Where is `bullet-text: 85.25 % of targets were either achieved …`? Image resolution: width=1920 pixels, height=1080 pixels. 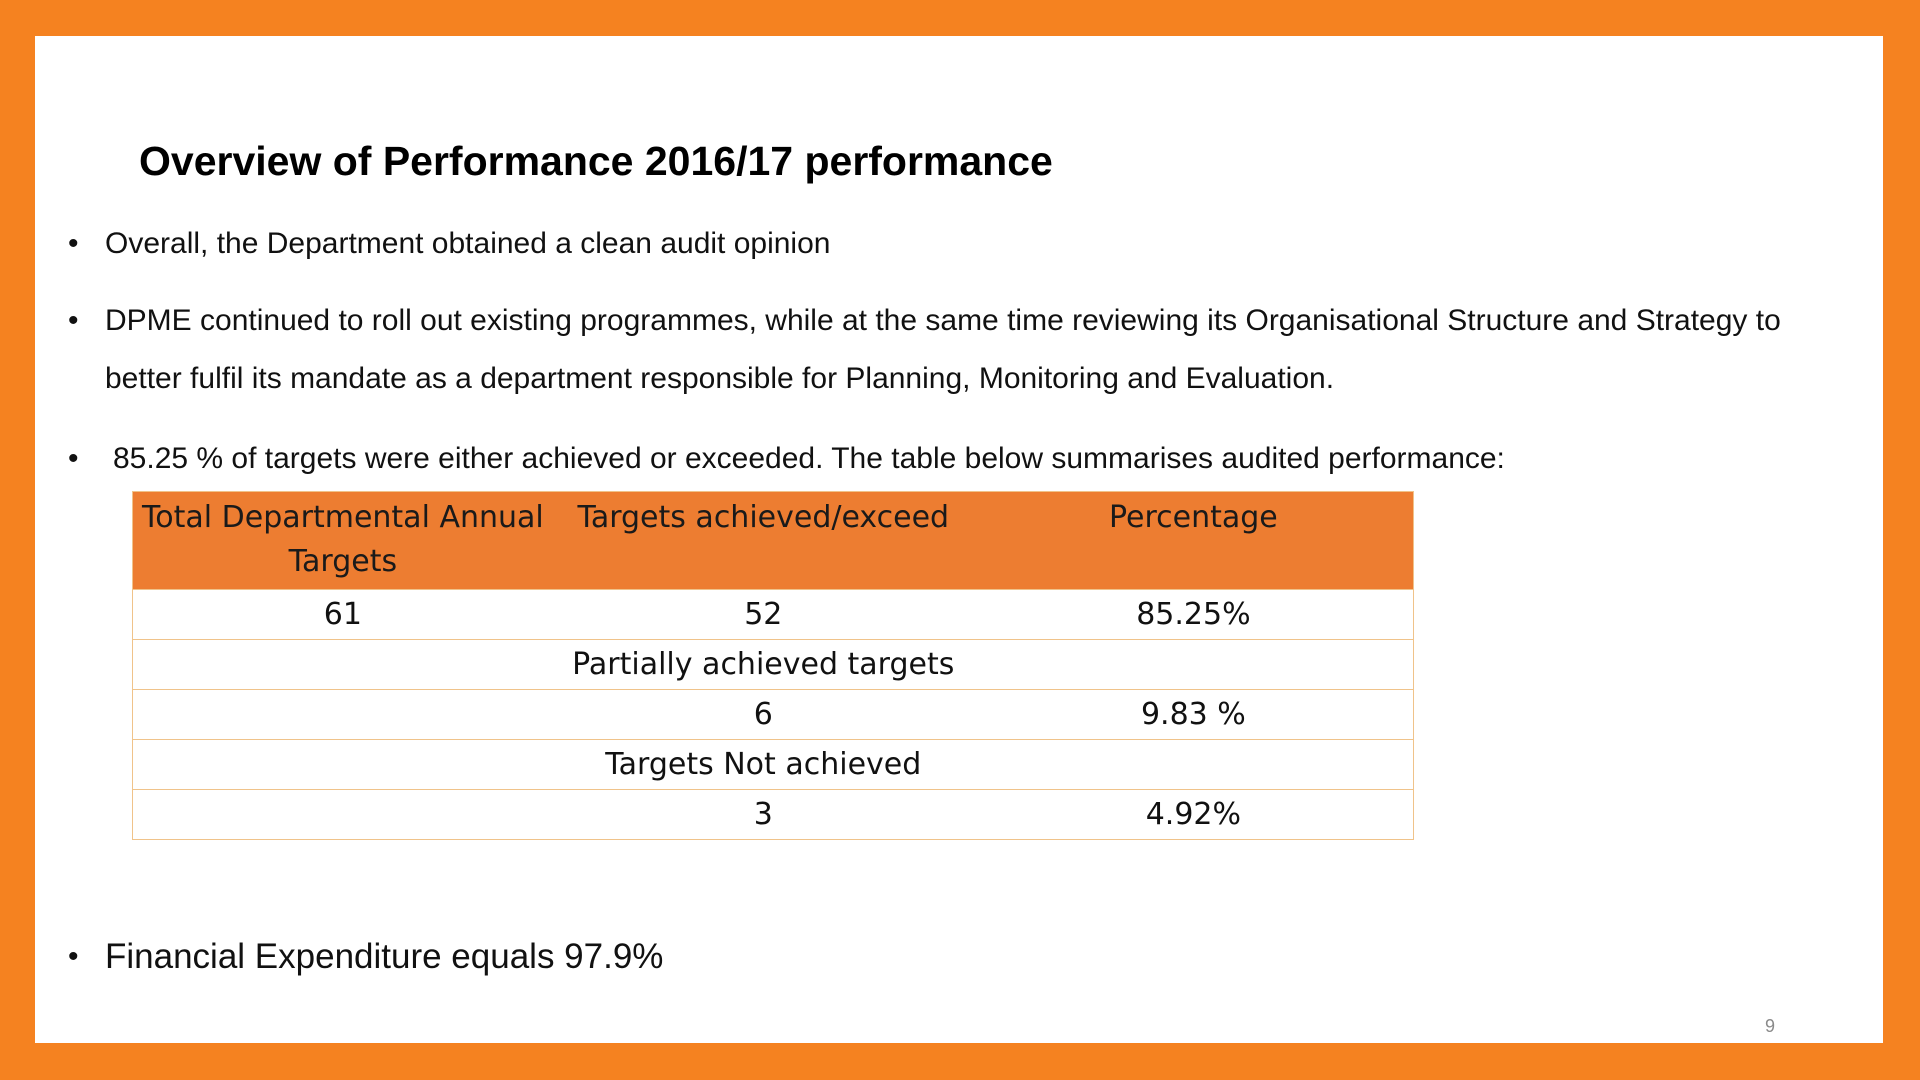 bullet-text: 85.25 % of targets were either achieved … is located at coordinates (809, 458).